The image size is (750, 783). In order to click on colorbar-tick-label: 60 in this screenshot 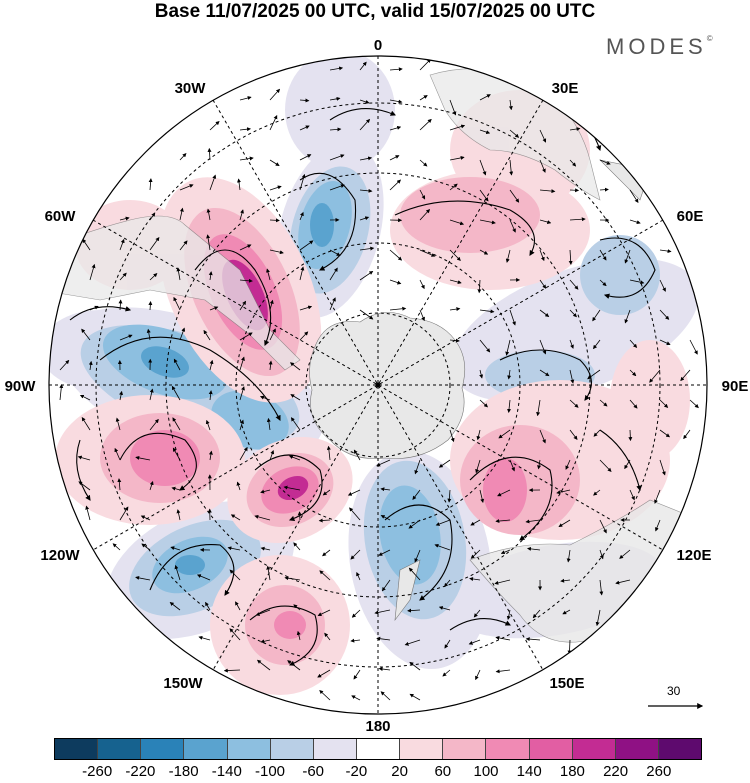, I will do `click(443, 771)`.